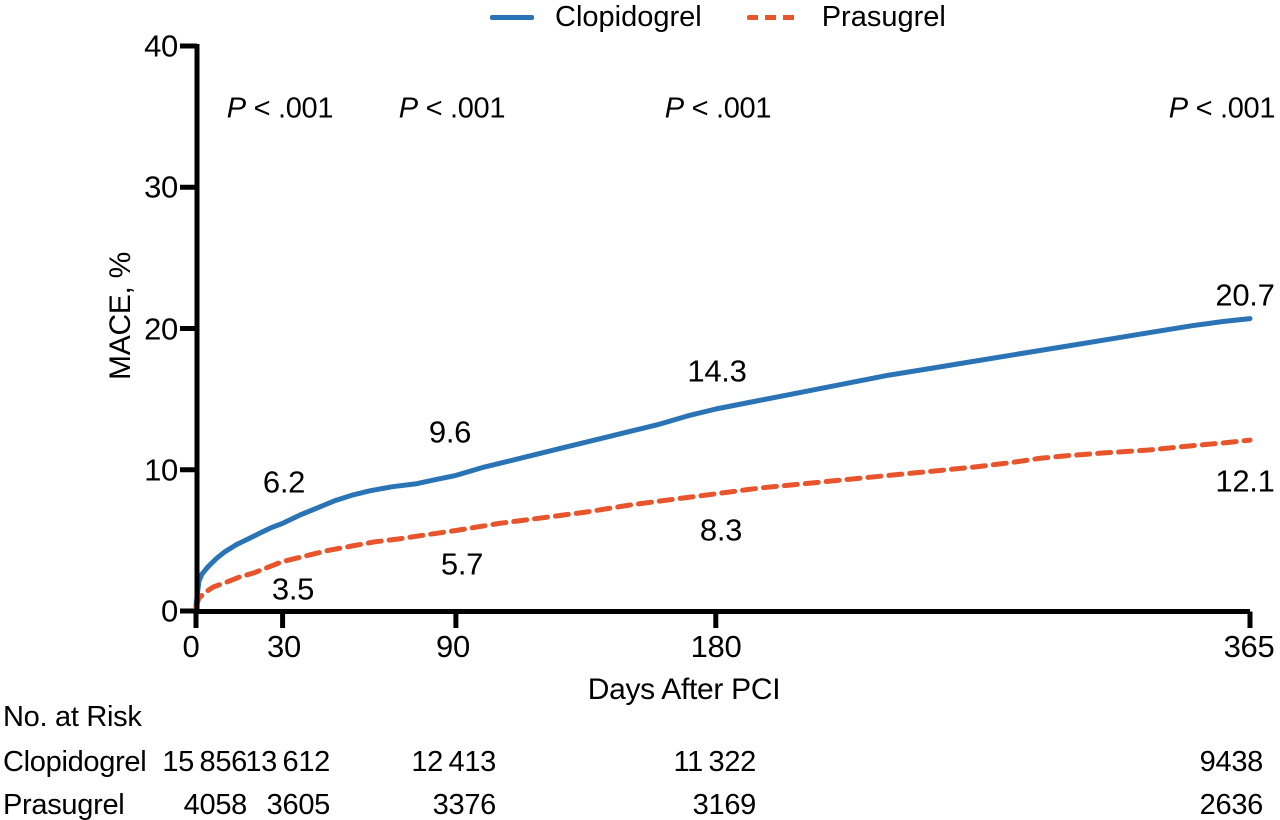 The image size is (1280, 820). Describe the element at coordinates (464, 804) in the screenshot. I see `risk-value: 3376` at that location.